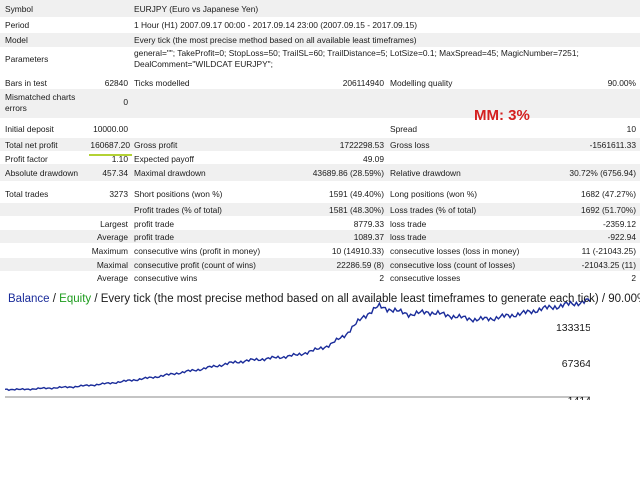 This screenshot has width=640, height=480. I want to click on average-loss-label: loss trade, so click(408, 237).